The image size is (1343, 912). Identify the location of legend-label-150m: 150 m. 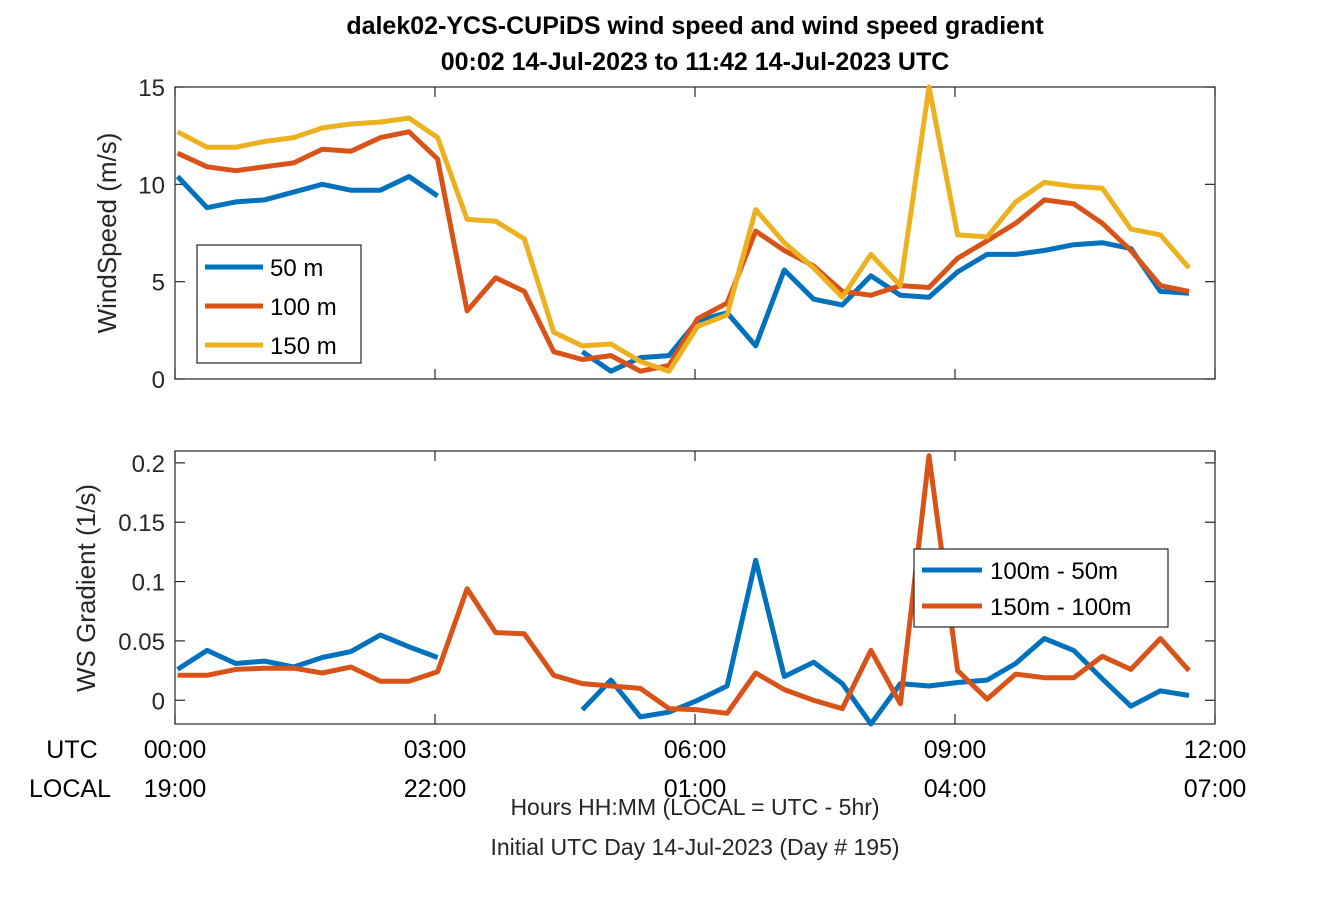
(303, 346).